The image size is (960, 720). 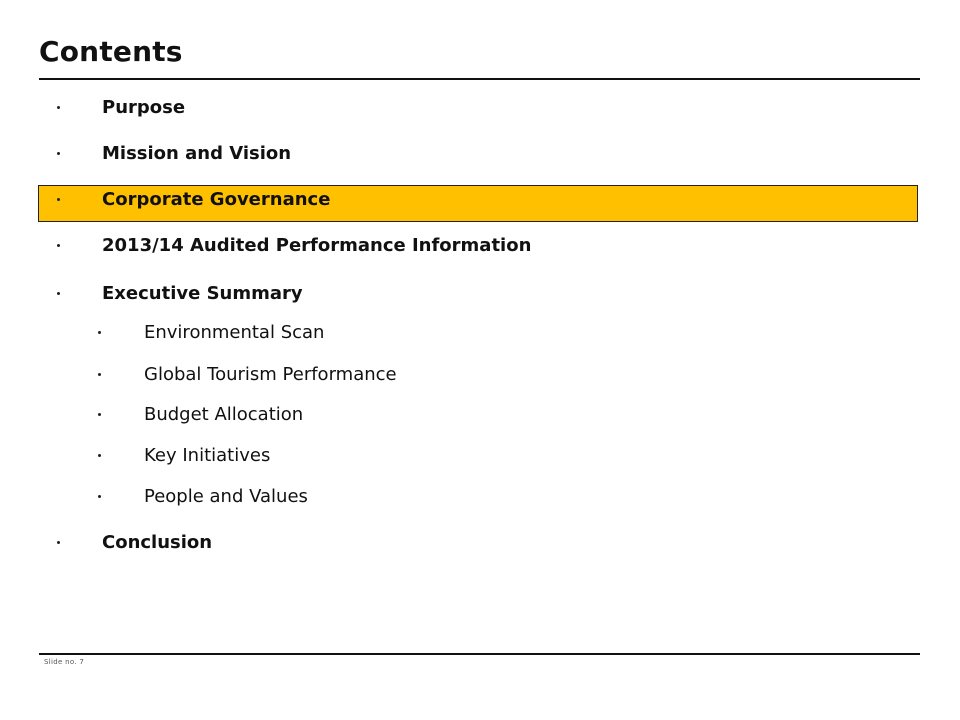 I want to click on footer-divider, so click(x=479, y=654).